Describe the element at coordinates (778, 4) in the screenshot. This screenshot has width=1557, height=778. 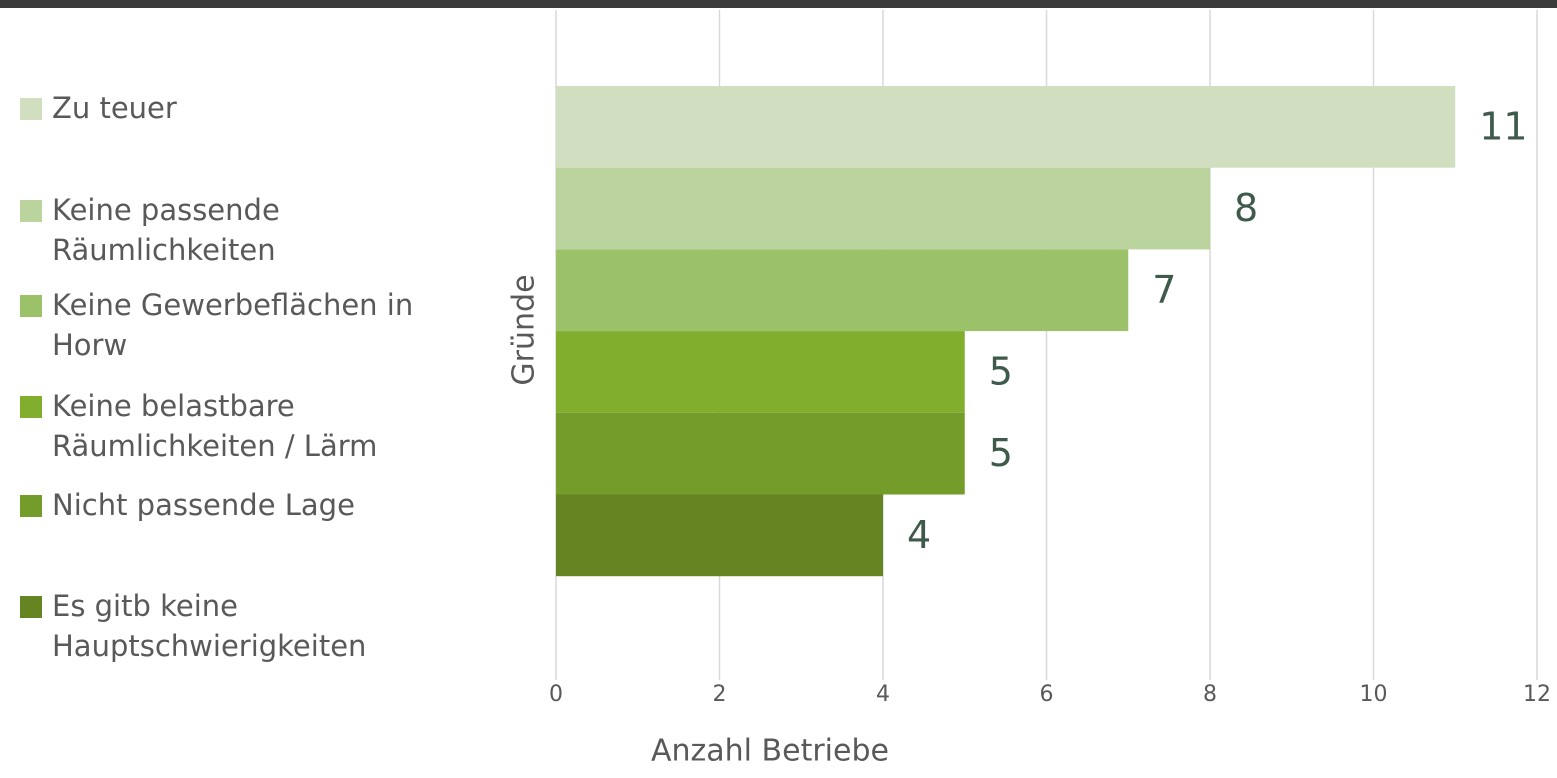
I see `top-bar` at that location.